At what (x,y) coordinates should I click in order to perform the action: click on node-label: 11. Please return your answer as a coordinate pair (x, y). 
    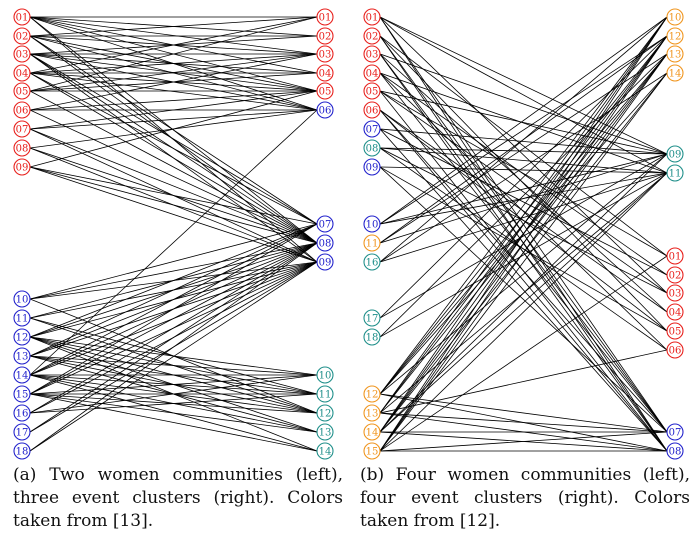
    Looking at the image, I should click on (372, 244).